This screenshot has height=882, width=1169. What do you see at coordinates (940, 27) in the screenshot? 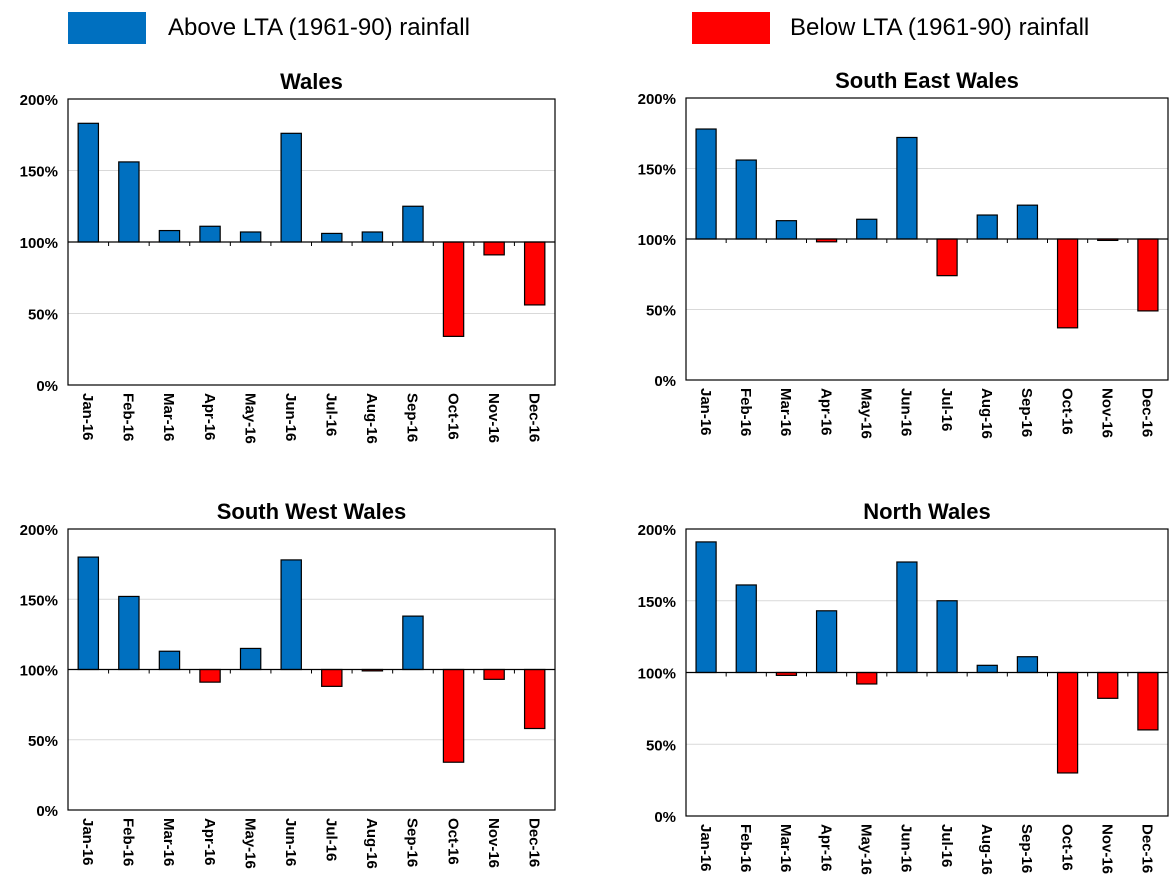
I see `legend-label-below: Below LTA (1961-90) rainfall` at bounding box center [940, 27].